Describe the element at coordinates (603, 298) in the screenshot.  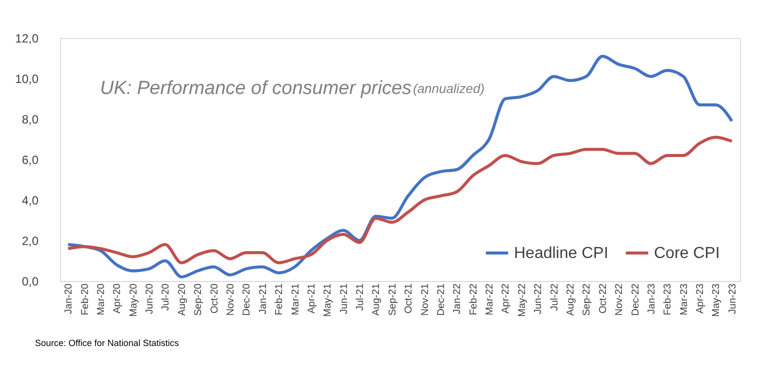
I see `x-tick-label: Oct-22` at that location.